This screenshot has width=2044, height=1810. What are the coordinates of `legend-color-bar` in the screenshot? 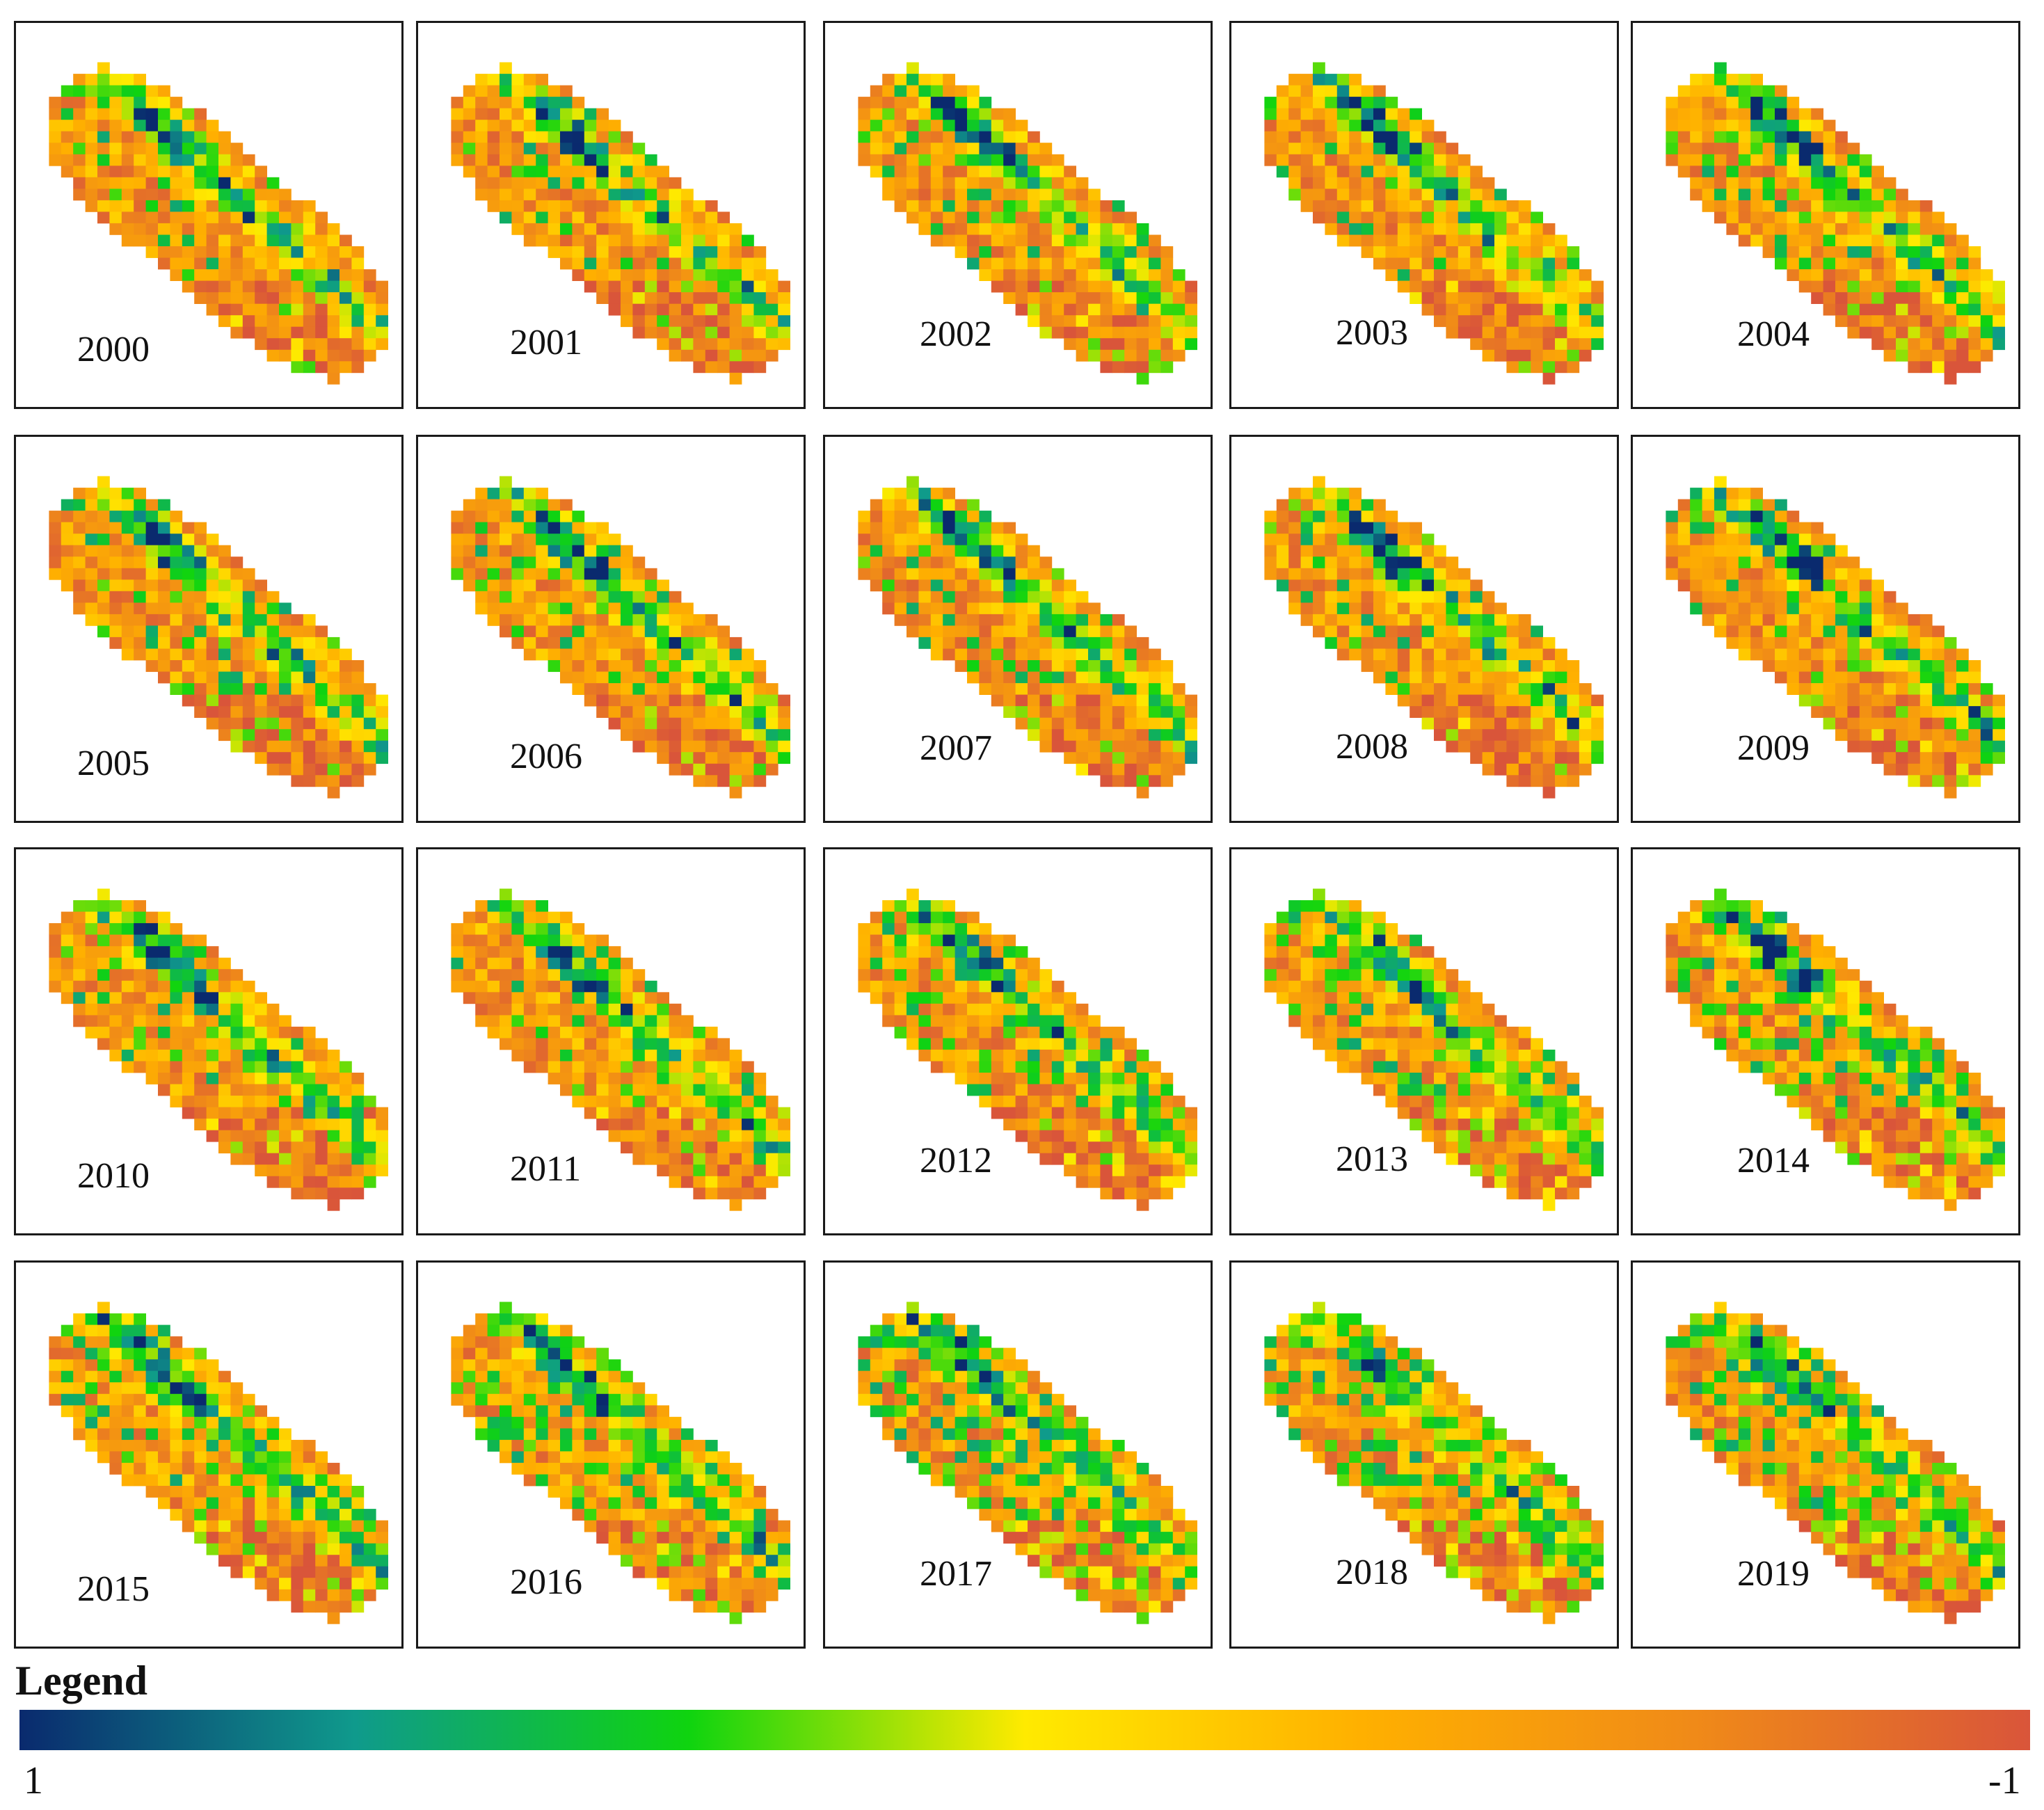 It's located at (1024, 1730).